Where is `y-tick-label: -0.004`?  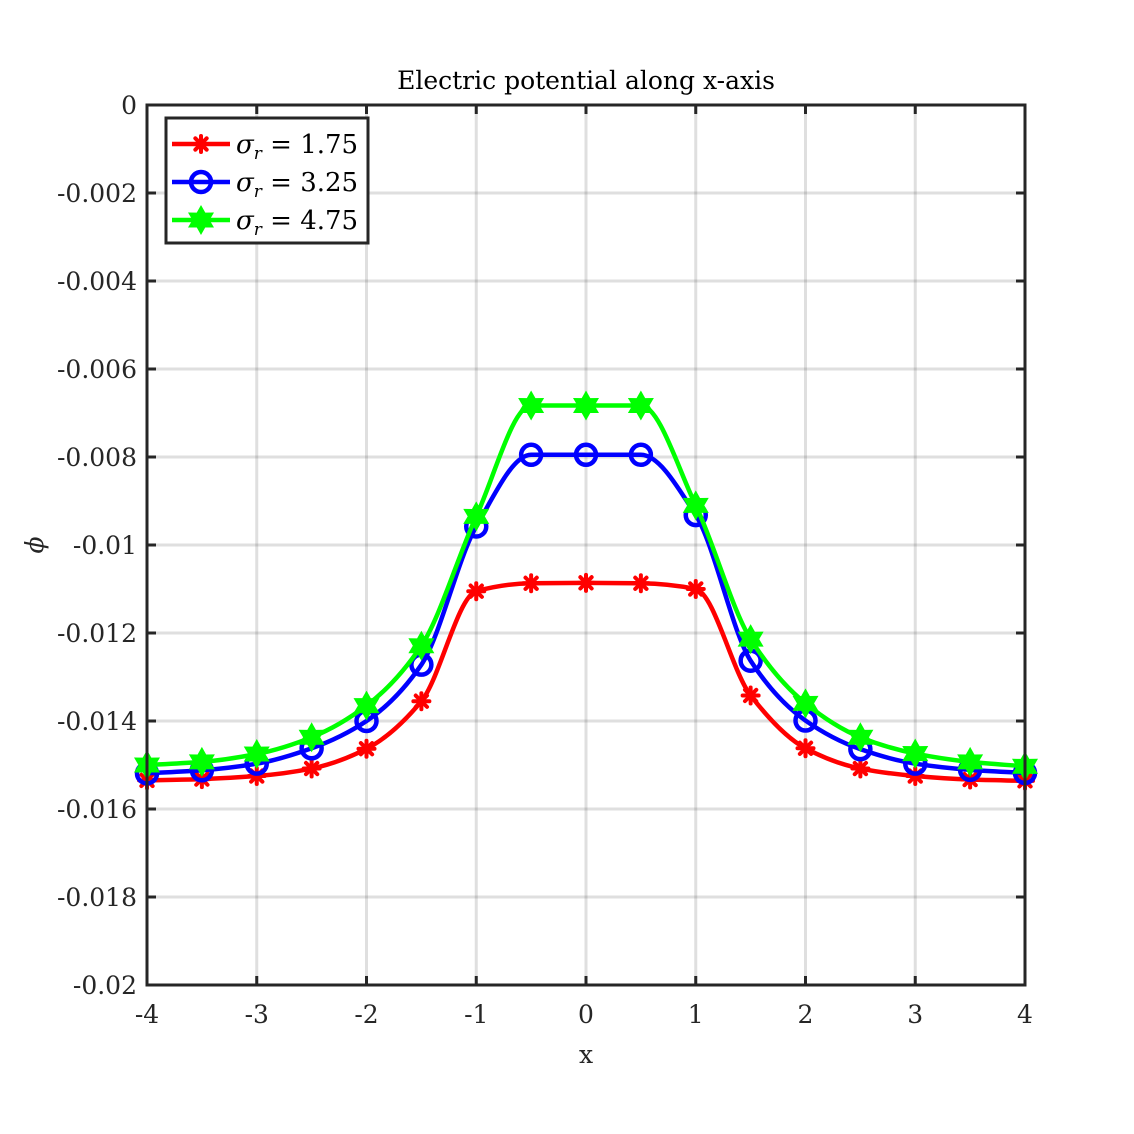
y-tick-label: -0.004 is located at coordinates (97, 281).